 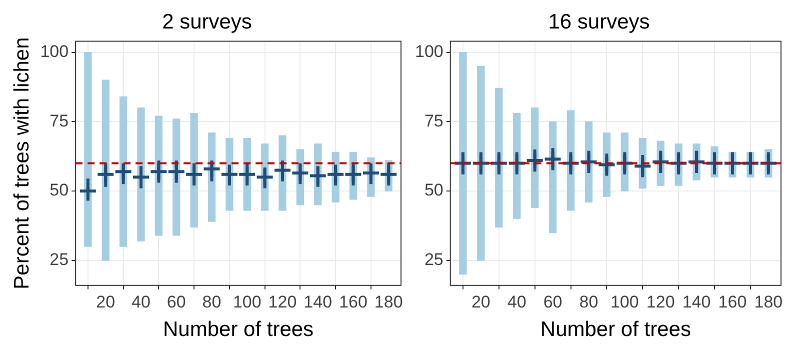 I want to click on chart-title: 16 surveys, so click(x=599, y=22).